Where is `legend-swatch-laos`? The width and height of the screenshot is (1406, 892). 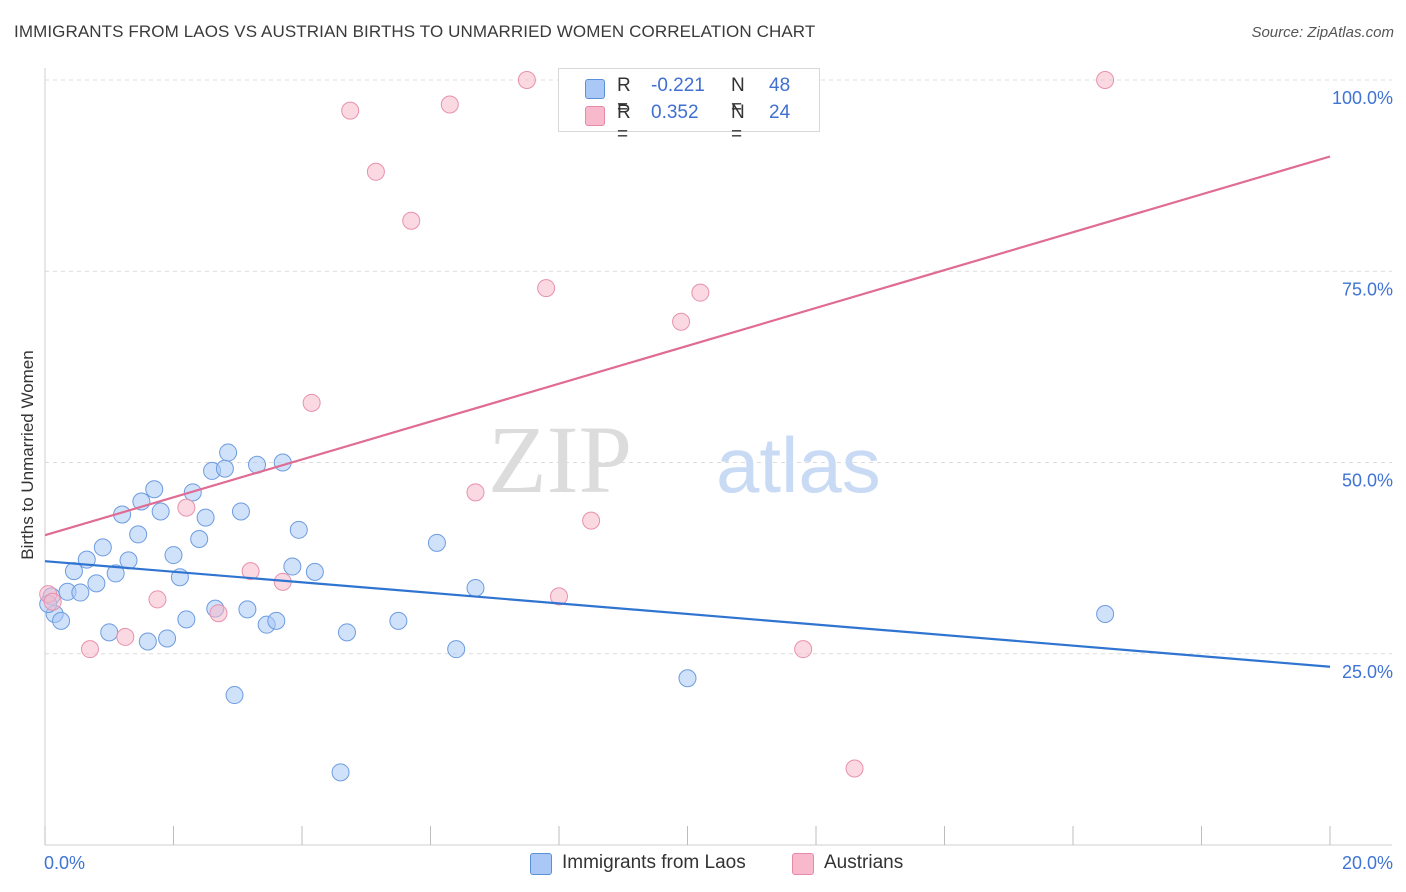
legend-swatch-laos is located at coordinates (595, 89).